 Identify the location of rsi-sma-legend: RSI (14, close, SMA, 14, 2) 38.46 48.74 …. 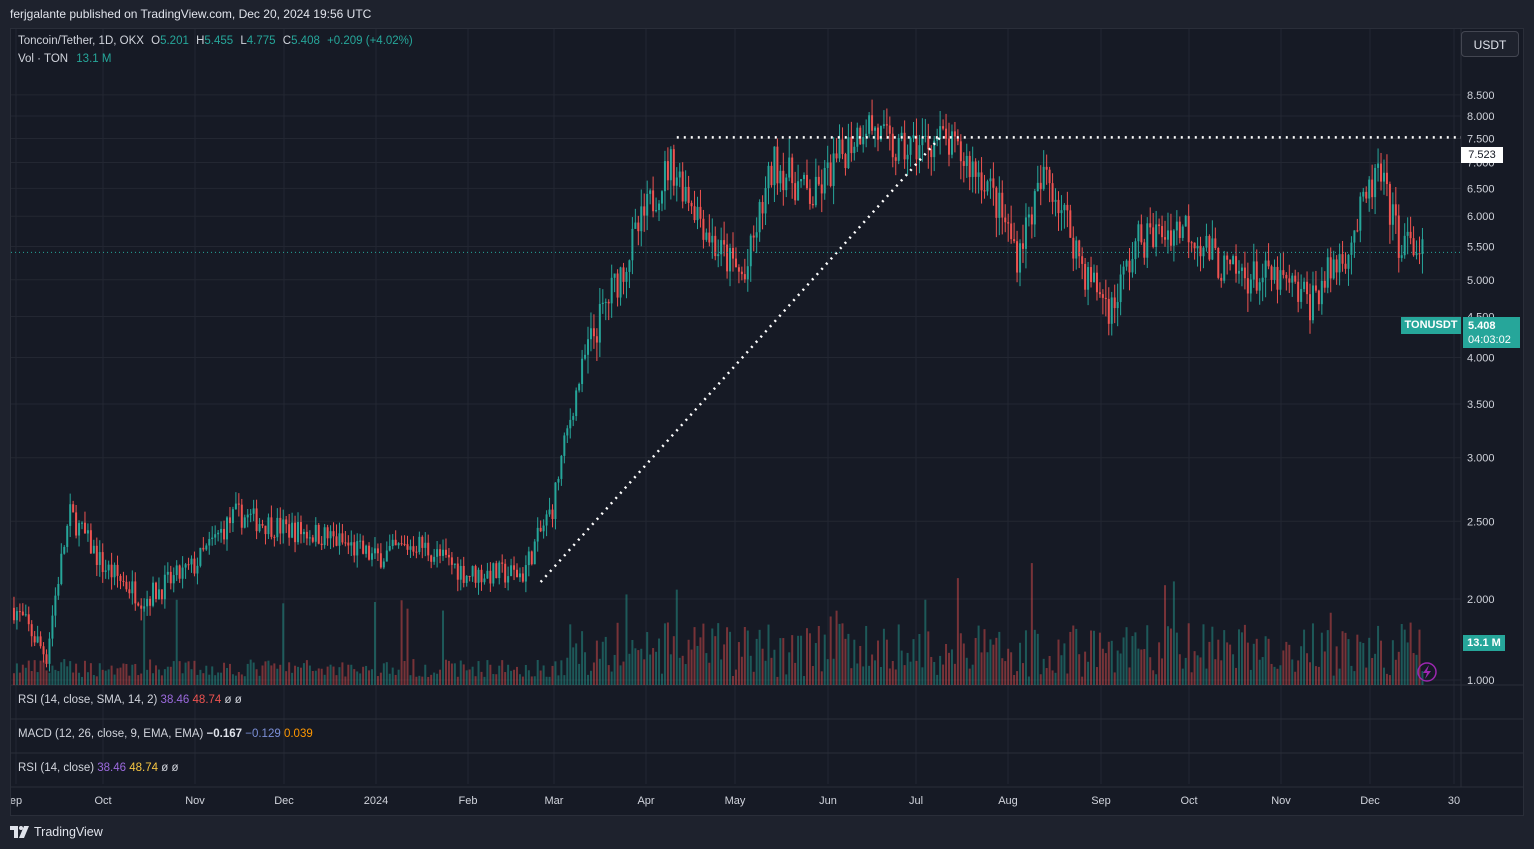
(130, 700).